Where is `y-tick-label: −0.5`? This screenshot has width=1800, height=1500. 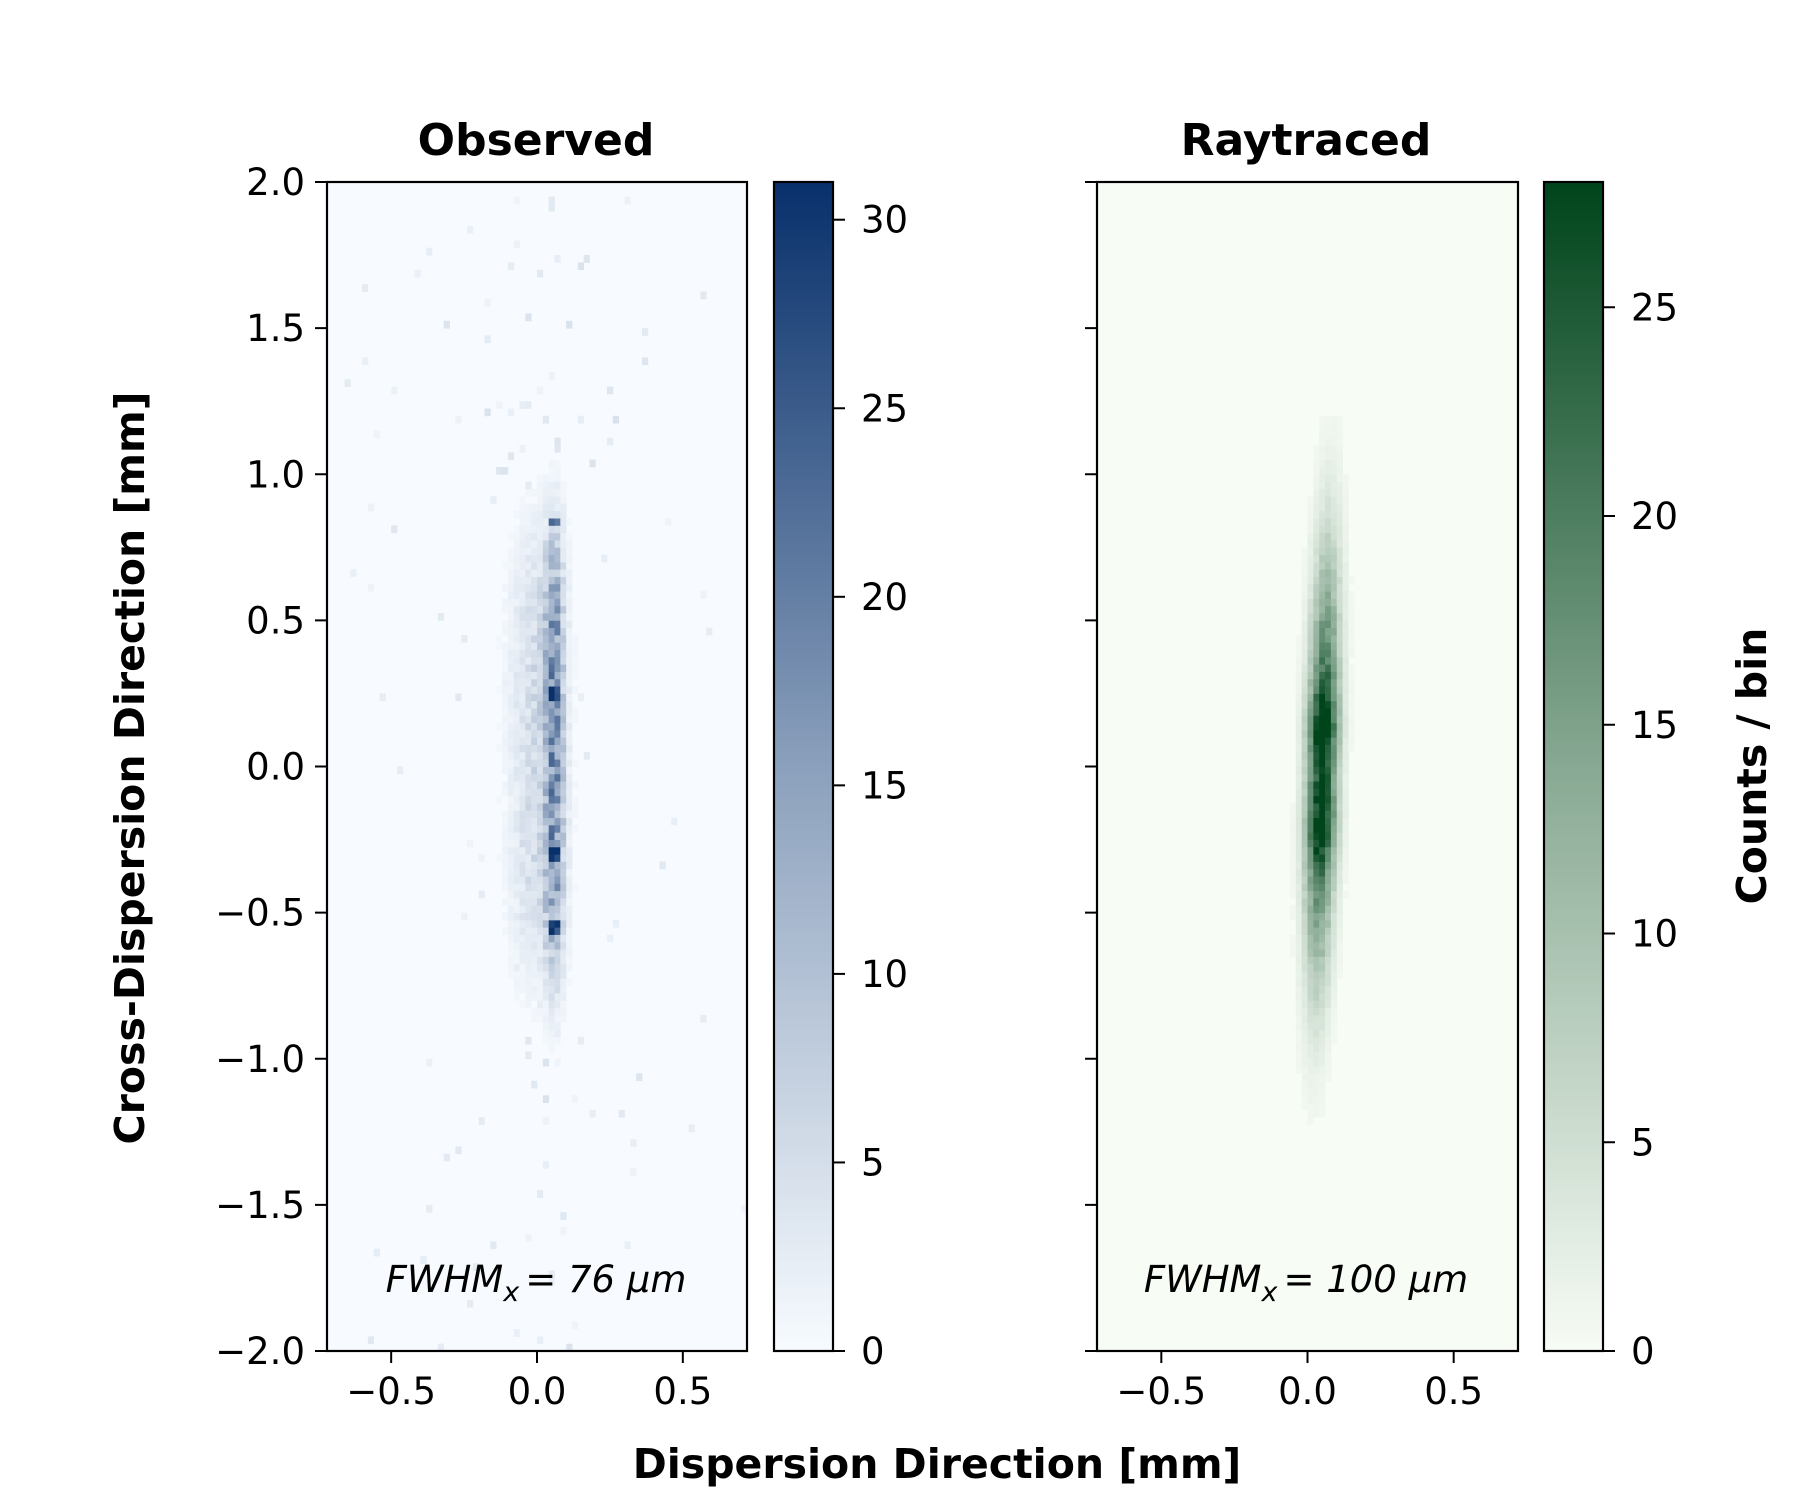 y-tick-label: −0.5 is located at coordinates (260, 913).